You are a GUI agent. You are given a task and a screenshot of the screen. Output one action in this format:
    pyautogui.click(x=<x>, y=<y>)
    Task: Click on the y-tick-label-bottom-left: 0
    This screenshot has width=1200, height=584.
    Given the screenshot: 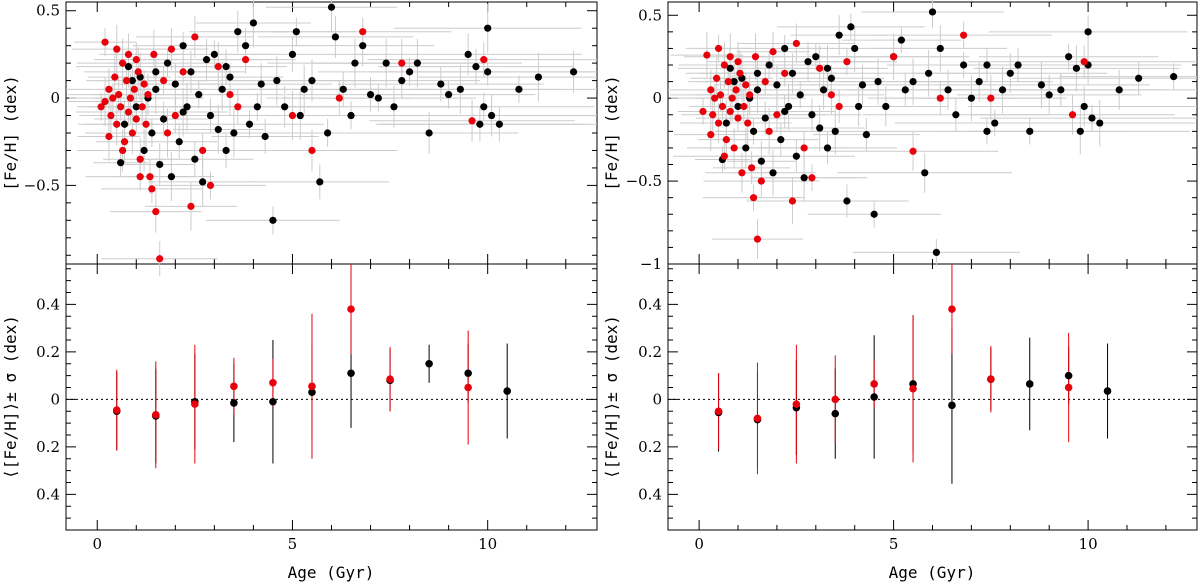 What is the action you would take?
    pyautogui.click(x=55, y=399)
    